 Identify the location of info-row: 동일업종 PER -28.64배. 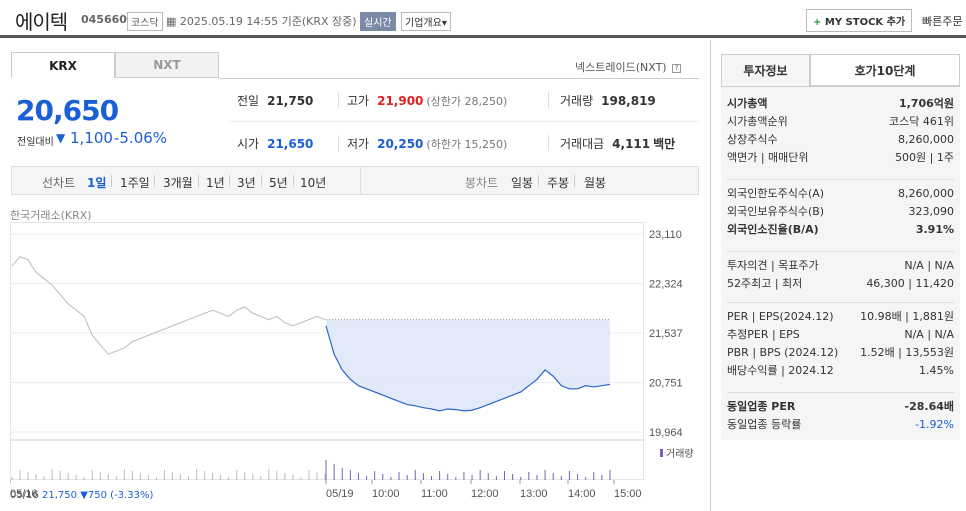
(840, 406).